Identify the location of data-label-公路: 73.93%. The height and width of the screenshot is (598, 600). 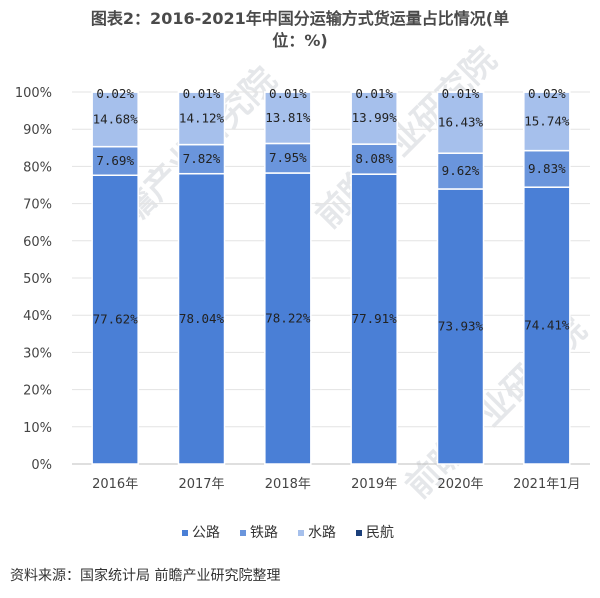
(461, 325).